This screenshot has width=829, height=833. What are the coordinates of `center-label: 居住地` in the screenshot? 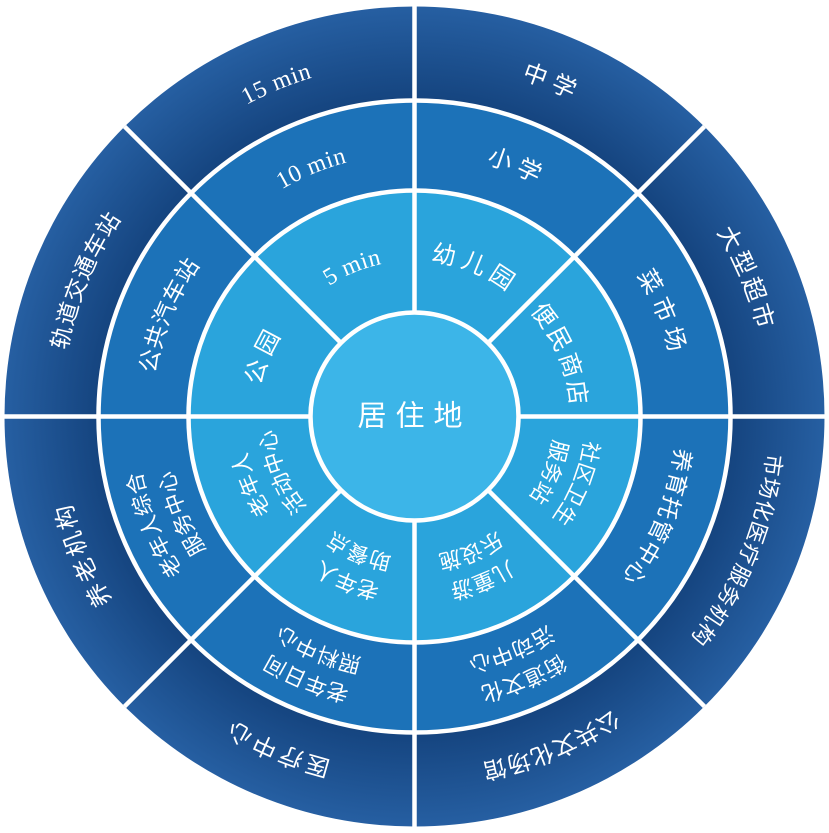 It's located at (414, 416).